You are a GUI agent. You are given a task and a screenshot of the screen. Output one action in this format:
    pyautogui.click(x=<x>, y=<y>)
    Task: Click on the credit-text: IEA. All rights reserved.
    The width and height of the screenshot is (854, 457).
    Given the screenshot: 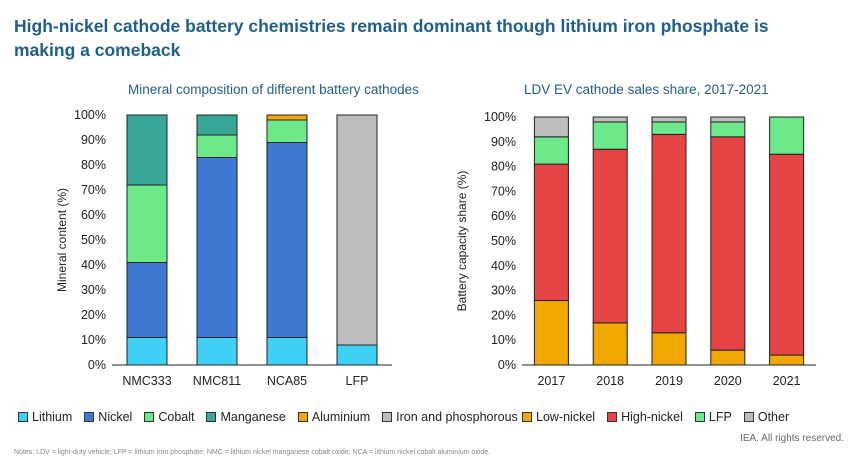 What is the action you would take?
    pyautogui.click(x=792, y=438)
    